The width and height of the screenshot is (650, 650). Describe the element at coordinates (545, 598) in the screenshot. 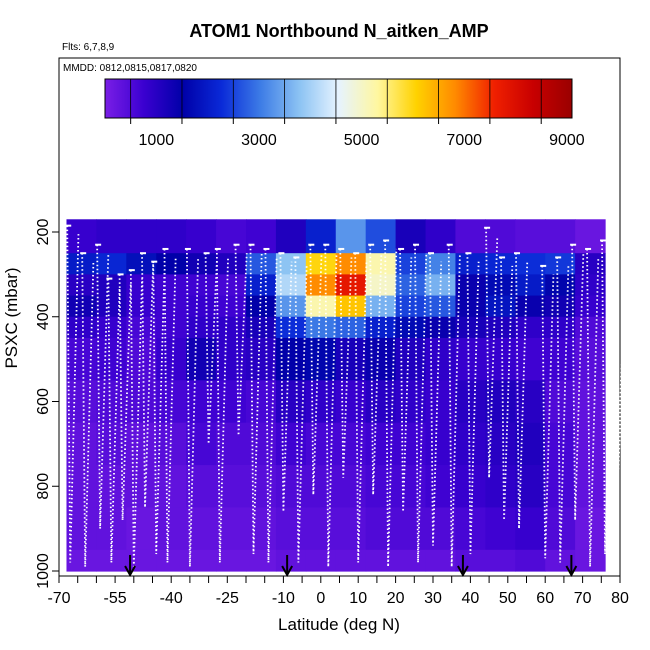

I see `x-tick-label: 60` at that location.